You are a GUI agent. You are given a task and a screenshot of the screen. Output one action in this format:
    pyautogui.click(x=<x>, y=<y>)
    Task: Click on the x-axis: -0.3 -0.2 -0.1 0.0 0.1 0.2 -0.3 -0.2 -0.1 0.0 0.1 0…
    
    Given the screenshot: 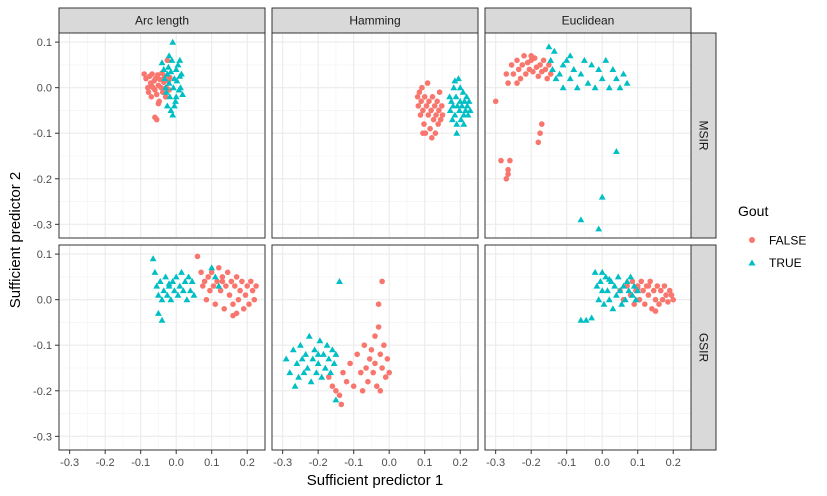 What is the action you would take?
    pyautogui.click(x=370, y=459)
    